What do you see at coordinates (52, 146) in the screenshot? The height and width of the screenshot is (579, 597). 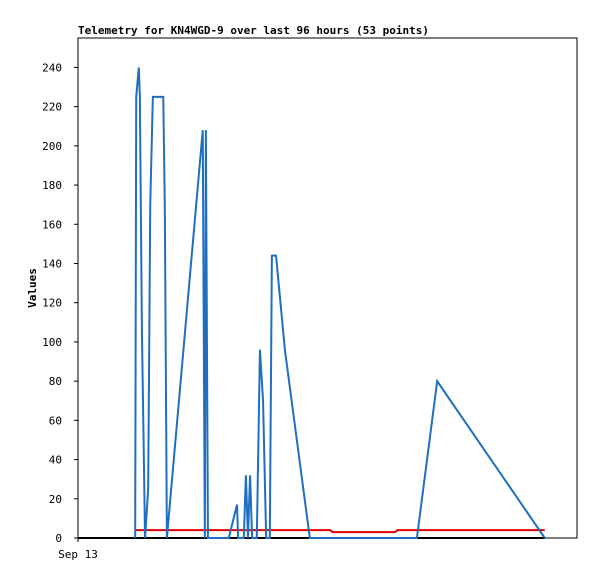 I see `y-tick-label: 200` at bounding box center [52, 146].